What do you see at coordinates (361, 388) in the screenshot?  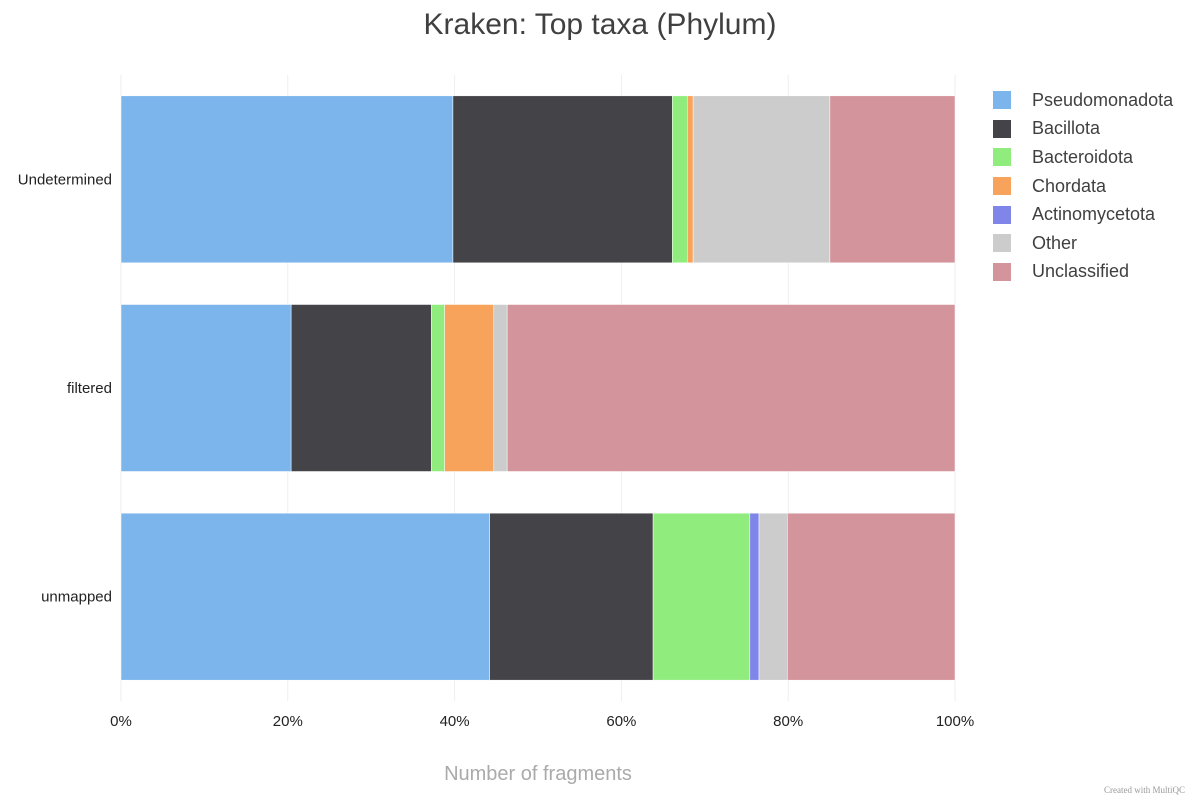 I see `bar-segment-bacillota-filtered` at bounding box center [361, 388].